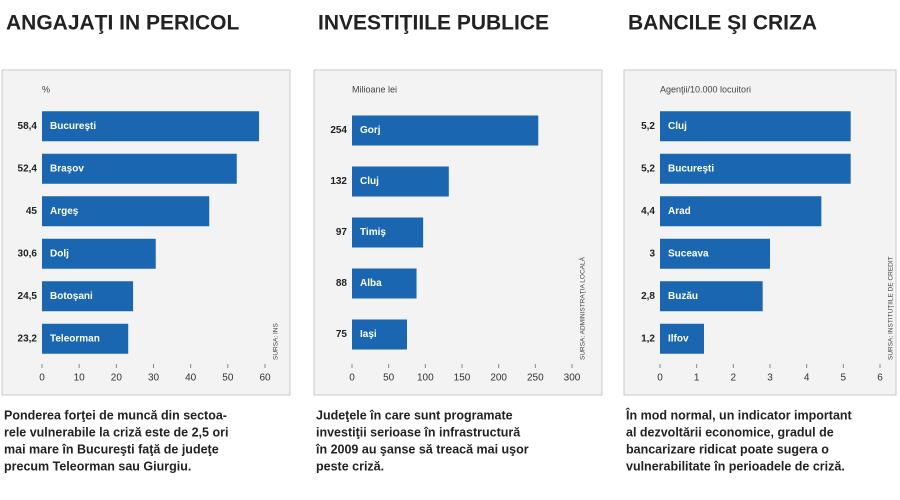 This screenshot has width=900, height=500. Describe the element at coordinates (368, 334) in the screenshot. I see `category-label: Iaşi` at that location.